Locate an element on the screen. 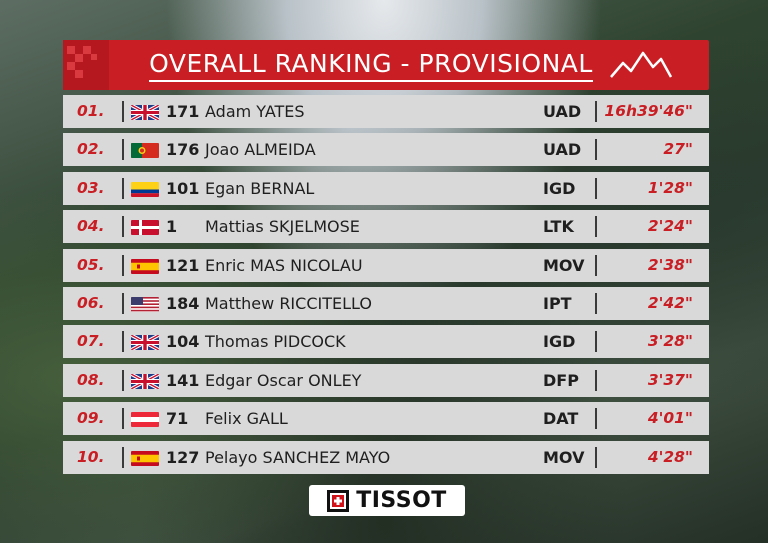 The image size is (768, 543). ranking-header: OVERALL RANKING - PROVISIONAL is located at coordinates (386, 65).